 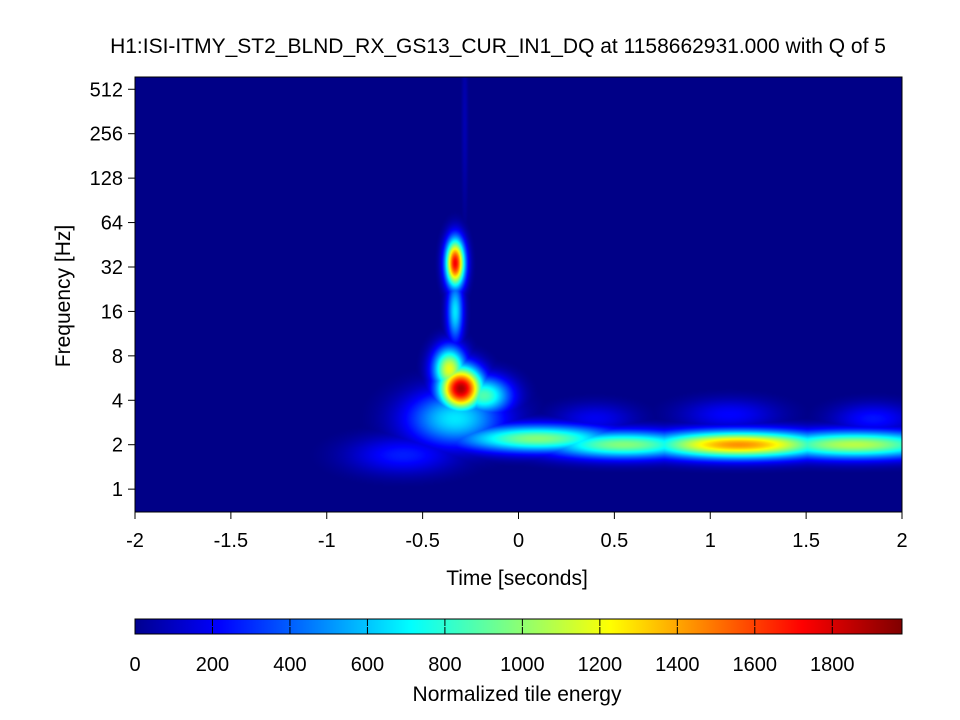 What do you see at coordinates (600, 665) in the screenshot?
I see `colorbar-tick-label: 1200` at bounding box center [600, 665].